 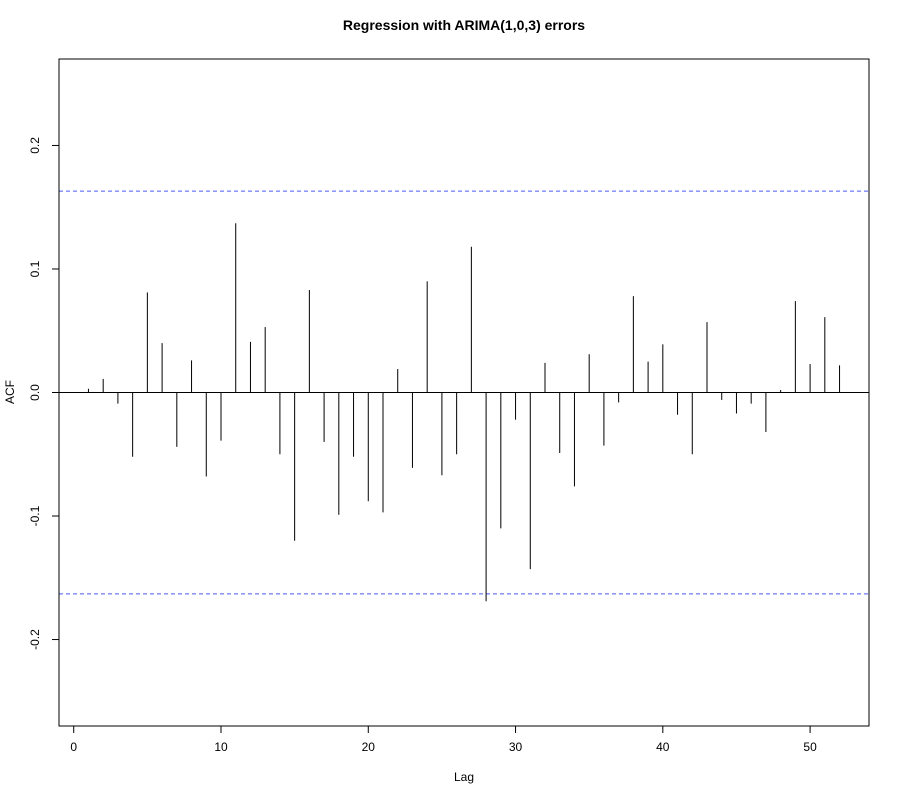 What do you see at coordinates (35, 515) in the screenshot?
I see `y-tick-label: -0.1` at bounding box center [35, 515].